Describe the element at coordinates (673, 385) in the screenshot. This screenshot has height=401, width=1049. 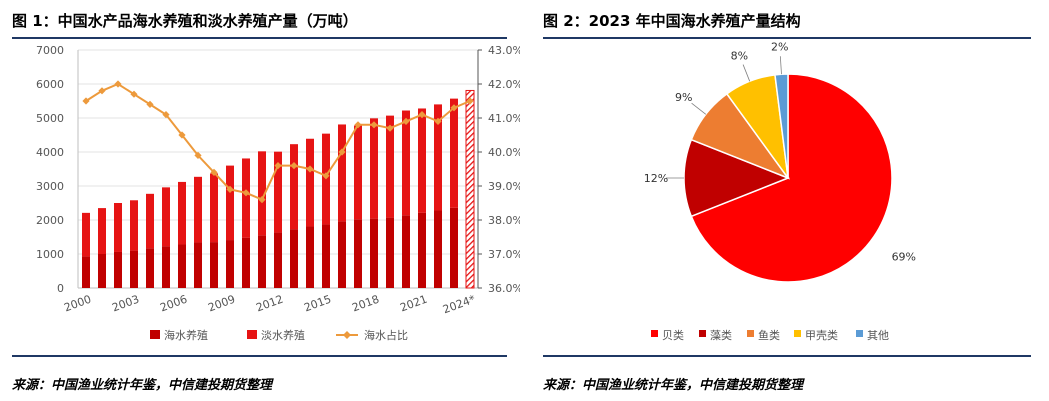
I see `right-source: 来源：中国渔业统计年鉴，中信建投期货整理` at that location.